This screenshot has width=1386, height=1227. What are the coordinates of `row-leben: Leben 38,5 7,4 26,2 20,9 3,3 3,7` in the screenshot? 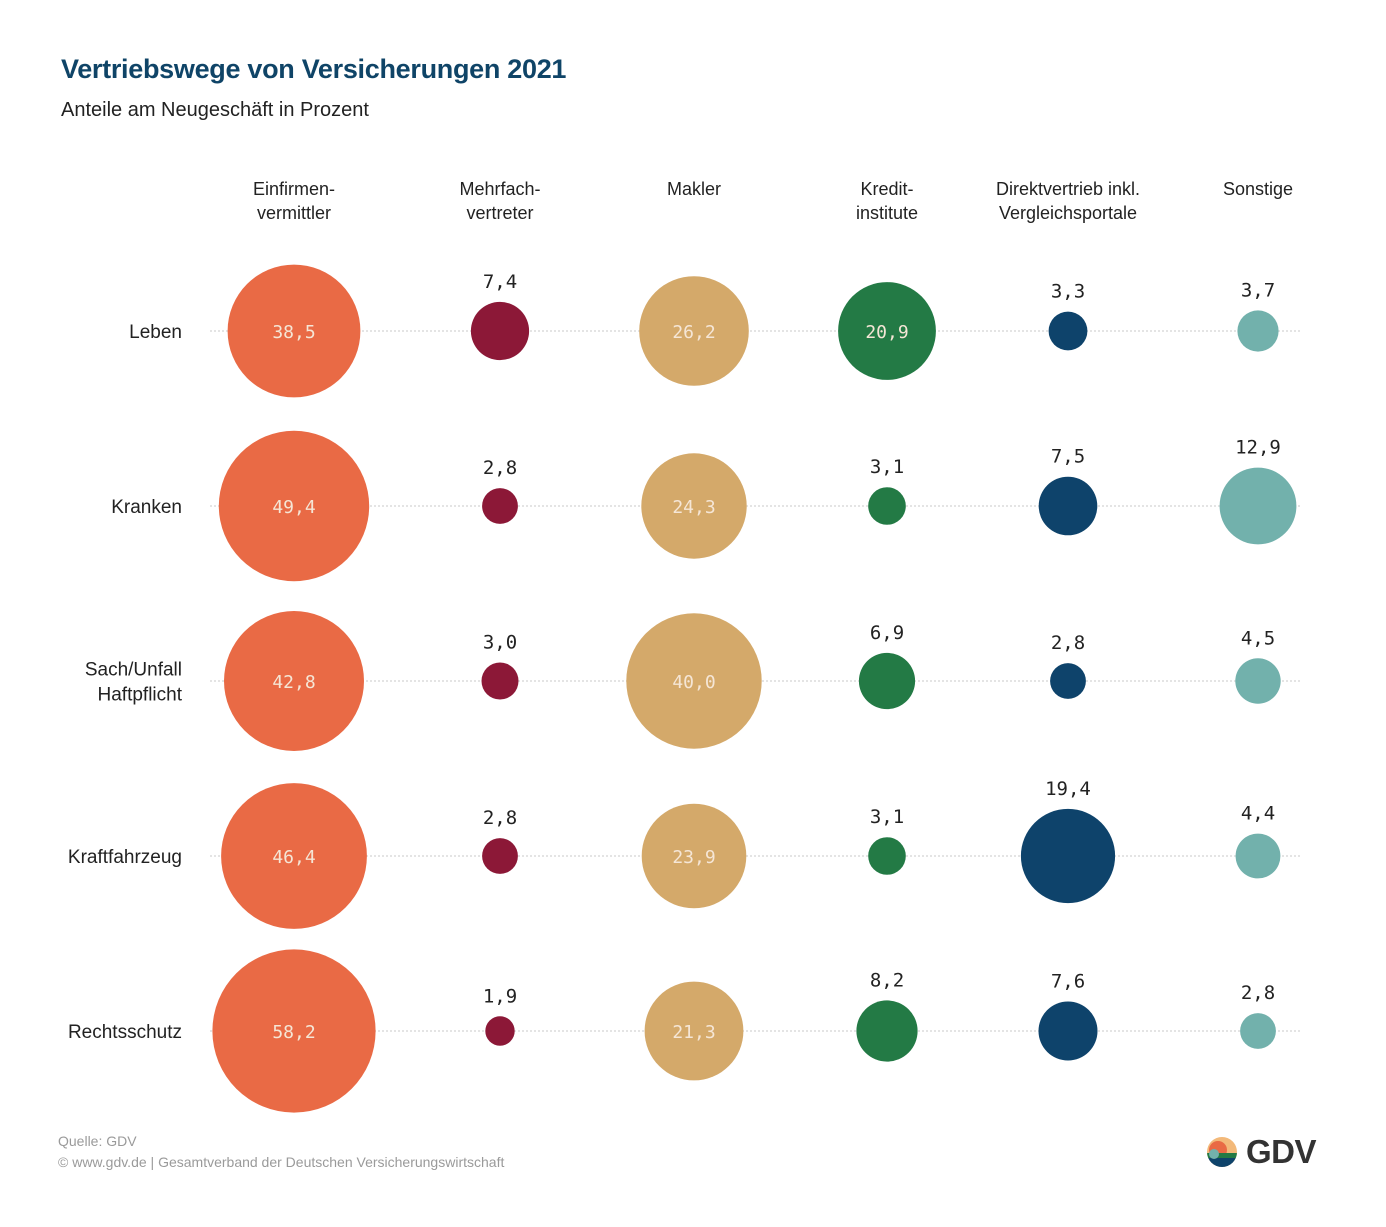 It's located at (714, 331).